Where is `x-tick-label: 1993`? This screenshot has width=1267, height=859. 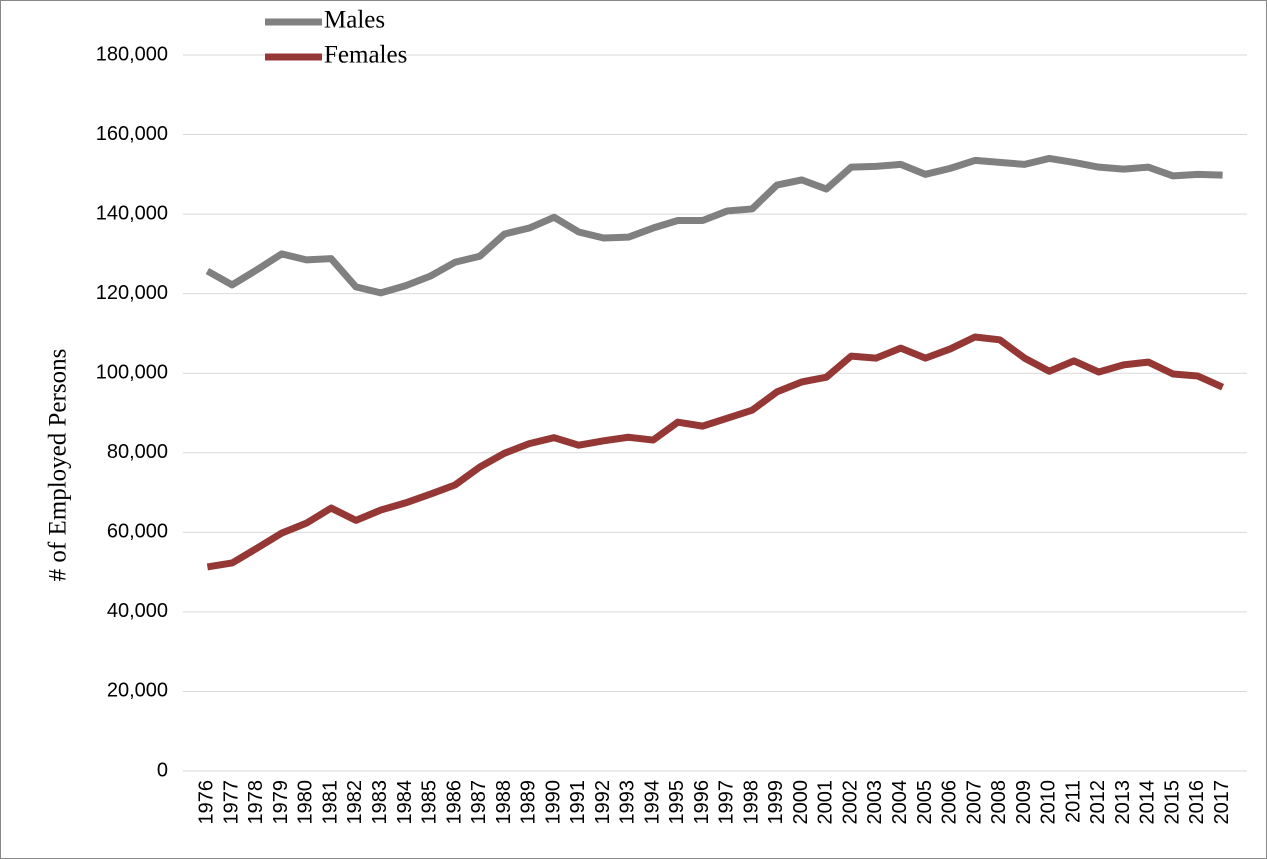 x-tick-label: 1993 is located at coordinates (628, 802).